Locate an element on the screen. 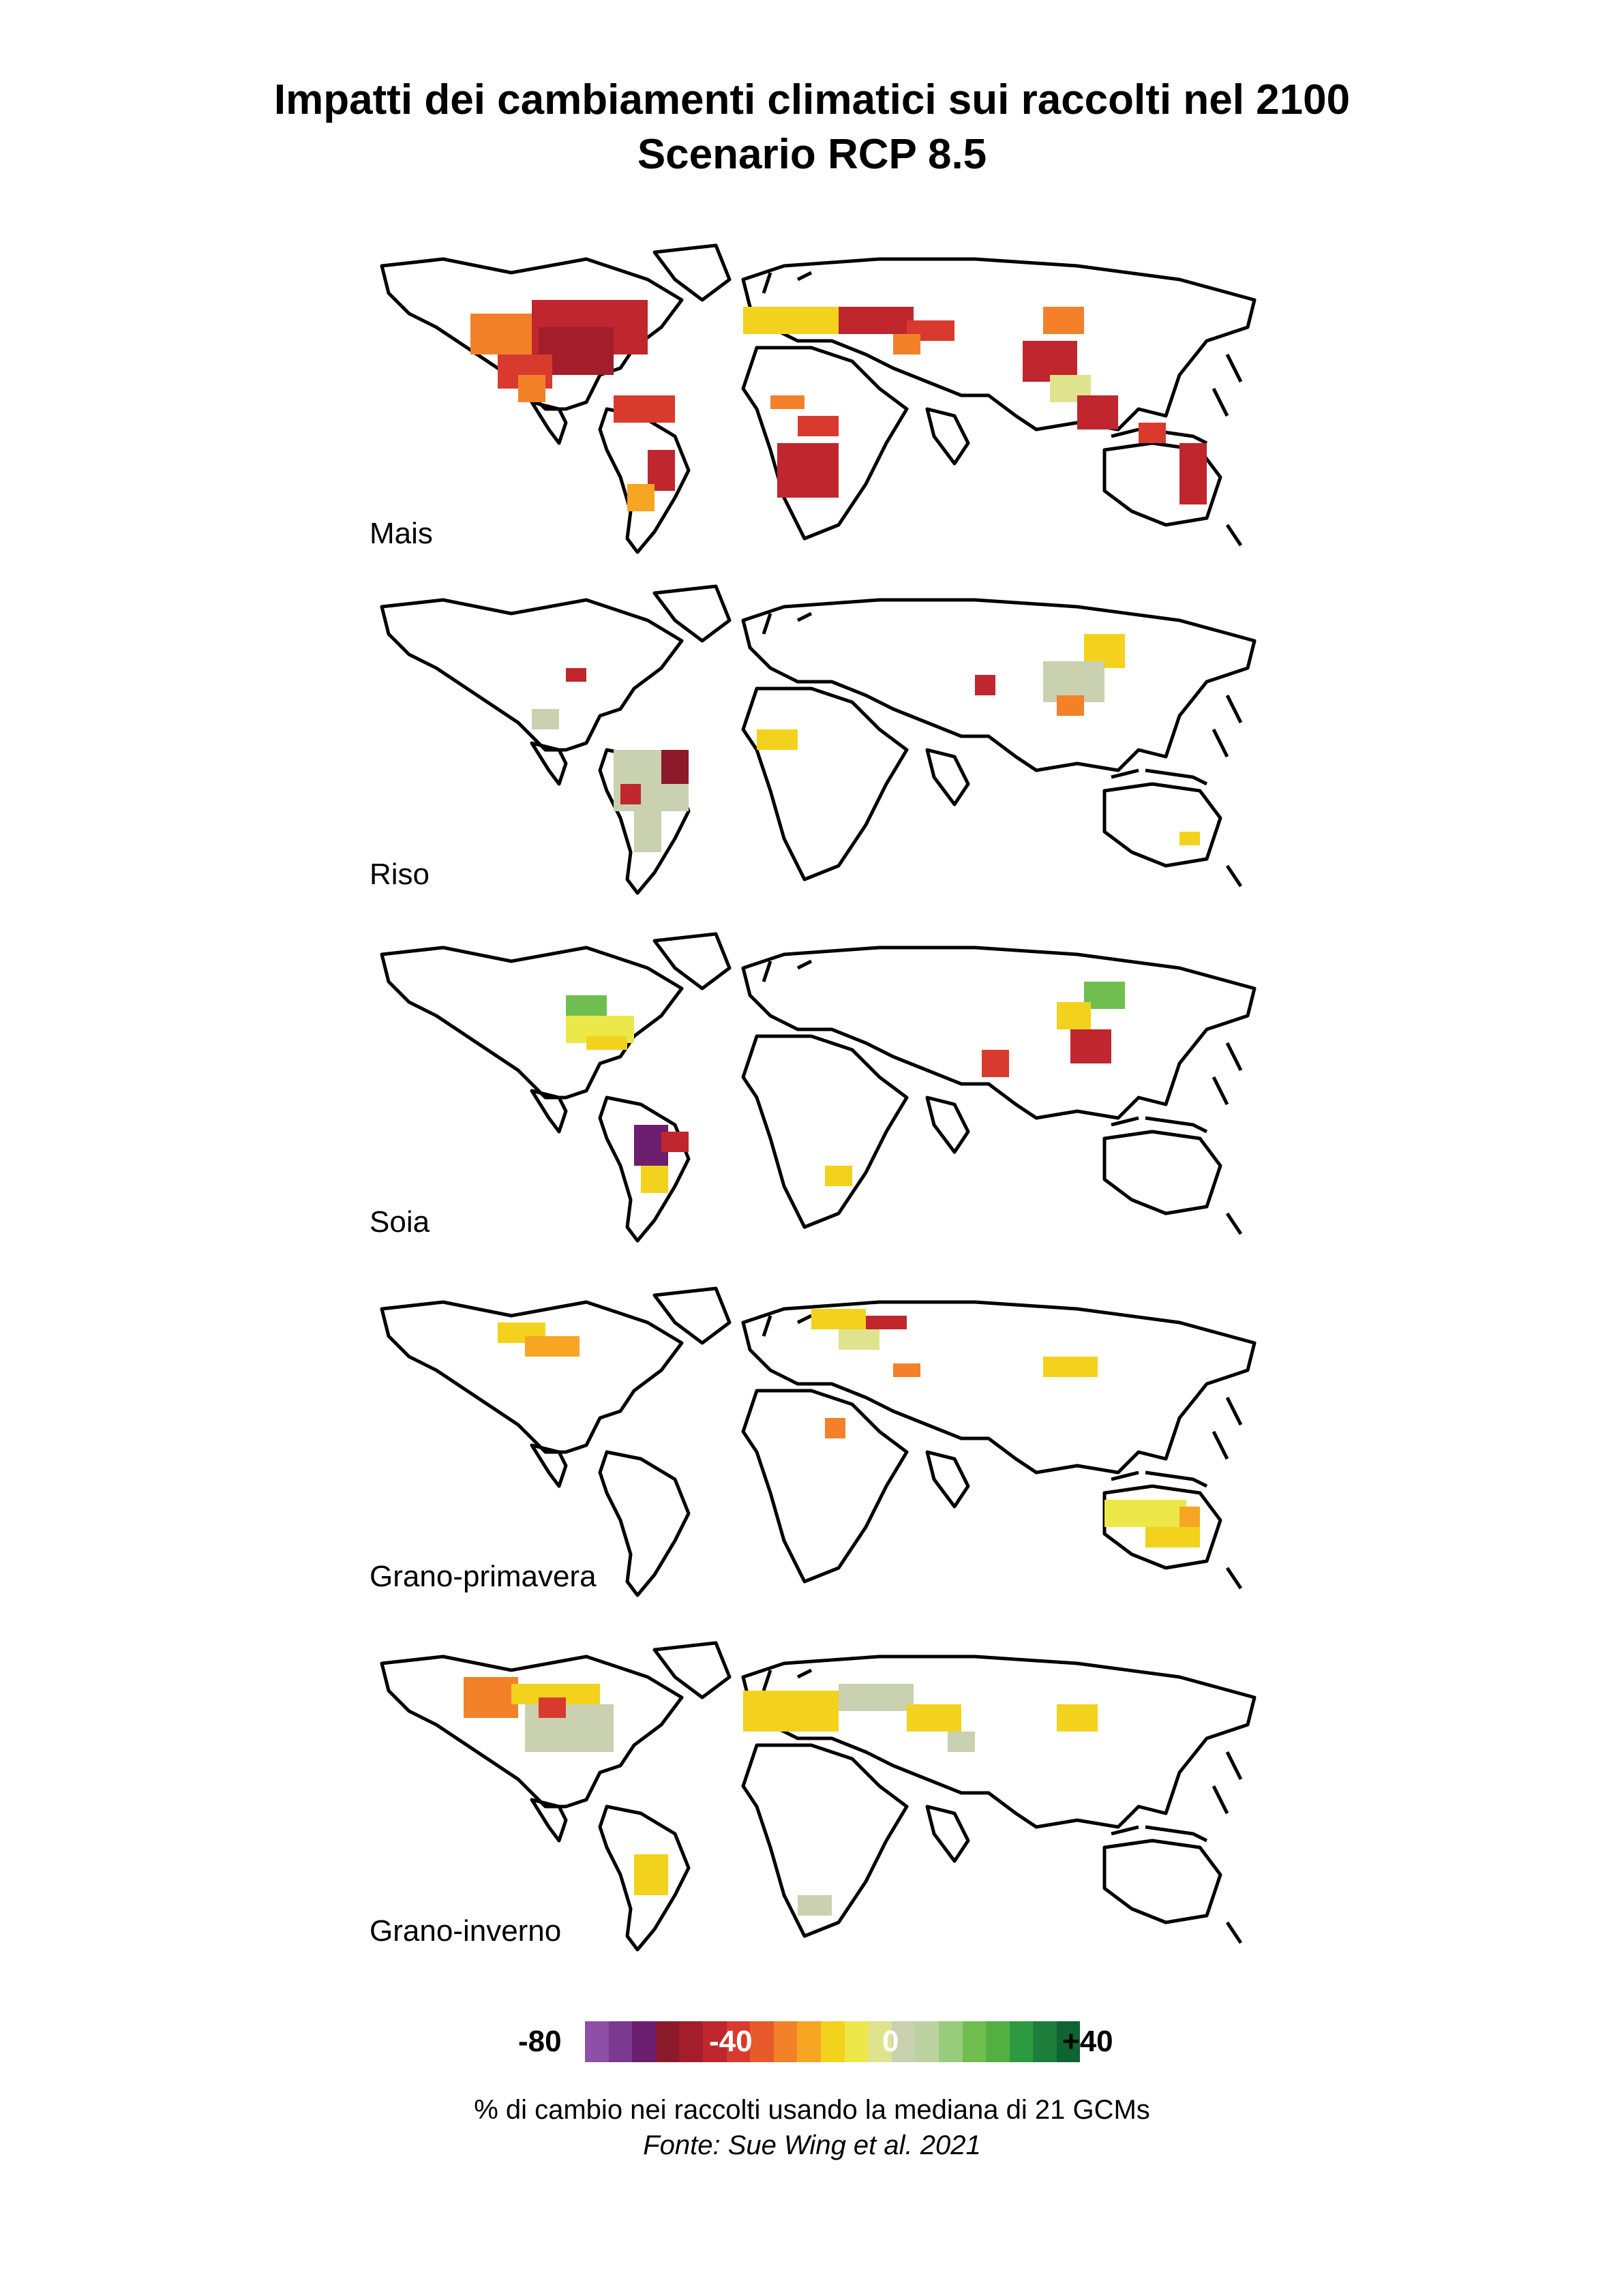  panel-label-grano-inverno: Grano-inverno is located at coordinates (466, 1931).